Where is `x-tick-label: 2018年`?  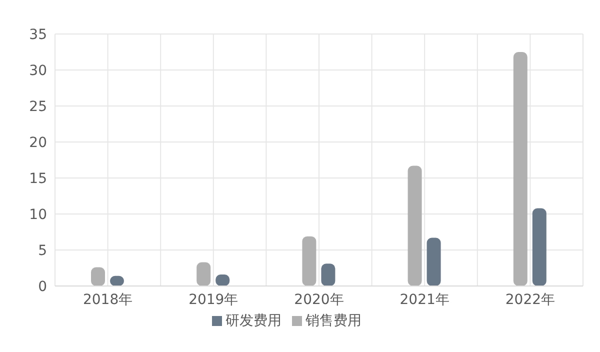
x-tick-label: 2018年 is located at coordinates (107, 300).